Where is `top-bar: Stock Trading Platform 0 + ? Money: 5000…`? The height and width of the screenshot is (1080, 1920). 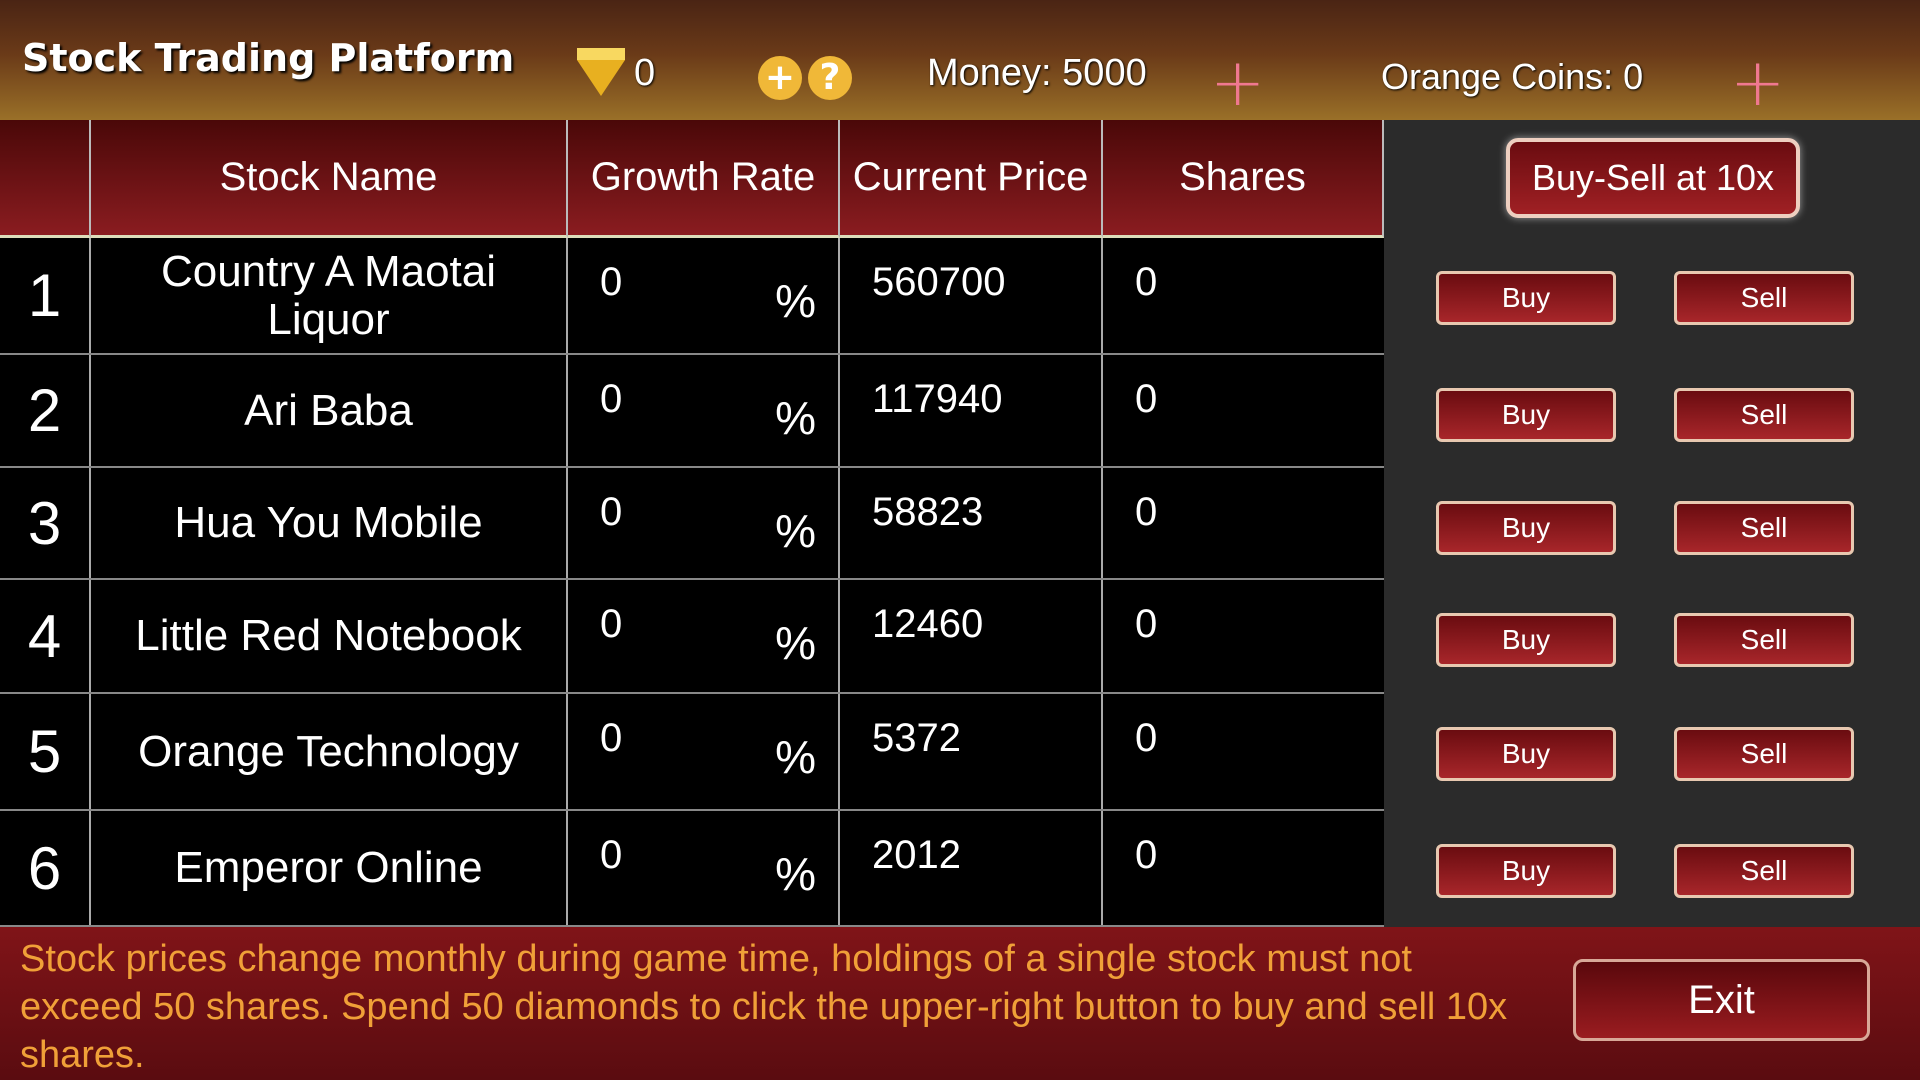 top-bar: Stock Trading Platform 0 + ? Money: 5000… is located at coordinates (960, 60).